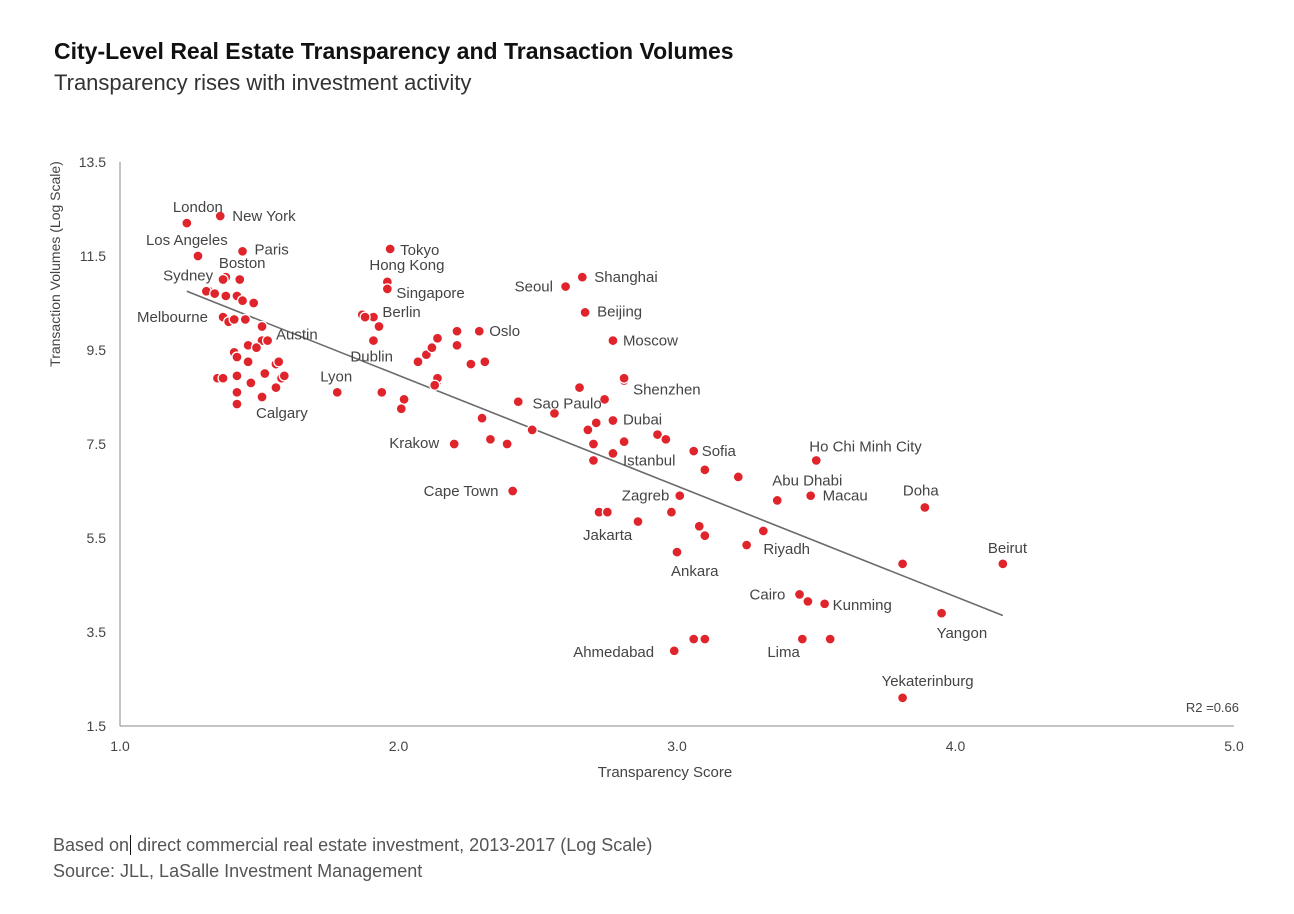 This screenshot has height=914, width=1294. I want to click on point-label: Berlin, so click(401, 312).